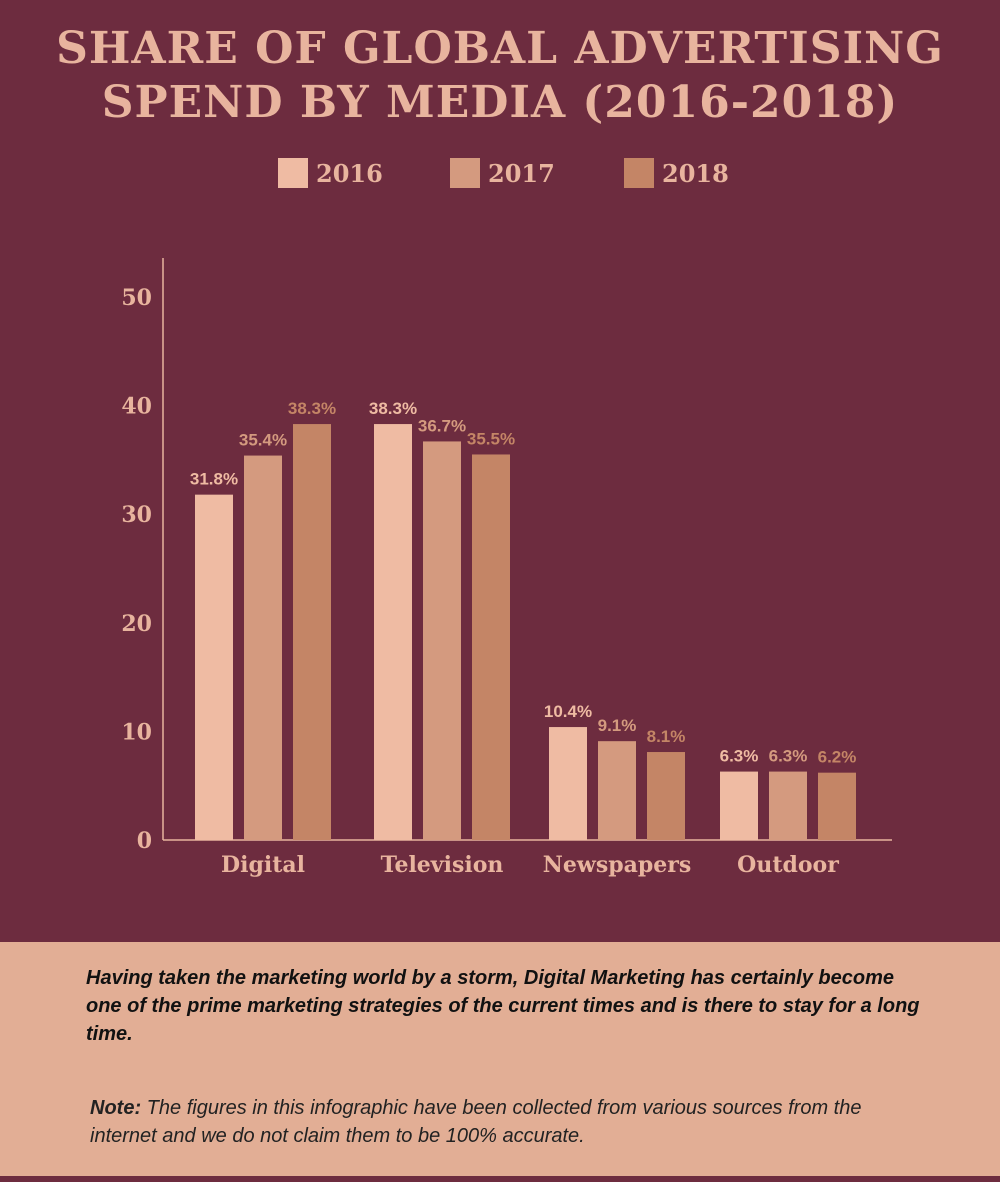 Image resolution: width=1000 pixels, height=1182 pixels. What do you see at coordinates (666, 736) in the screenshot?
I see `data-label: 8.1%` at bounding box center [666, 736].